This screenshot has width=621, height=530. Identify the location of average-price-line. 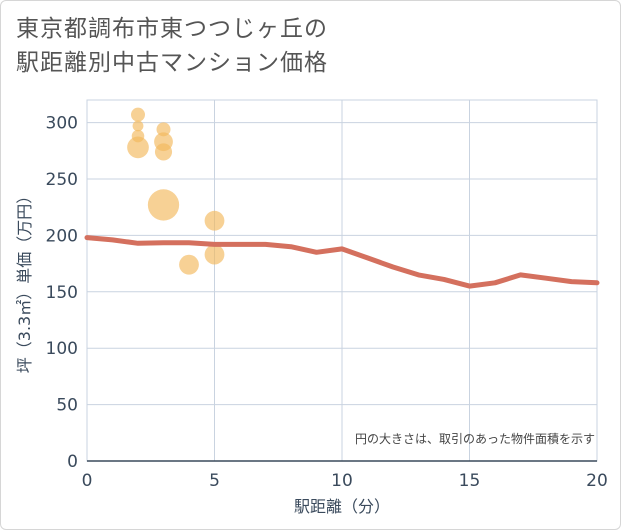
(342, 262).